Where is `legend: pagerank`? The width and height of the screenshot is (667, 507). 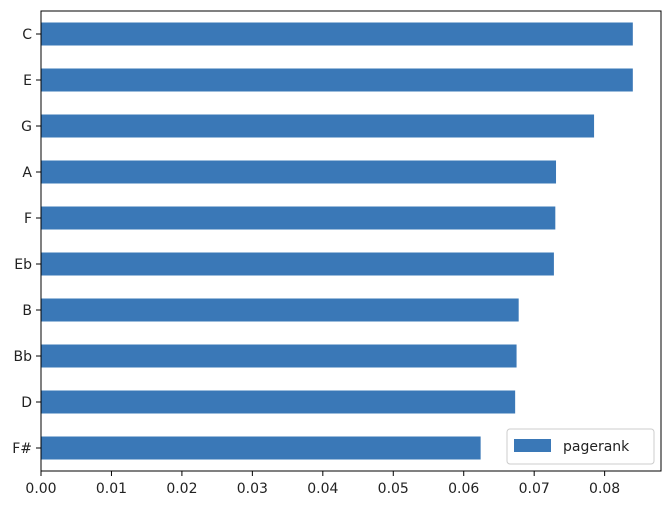 legend: pagerank is located at coordinates (580, 446).